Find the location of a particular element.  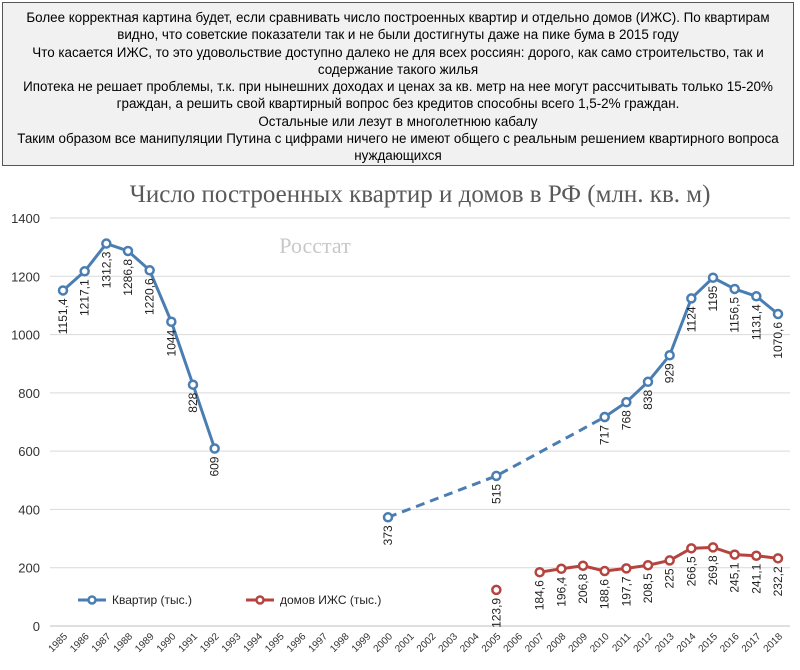

x-tick-label-1997: 1997 is located at coordinates (319, 643).